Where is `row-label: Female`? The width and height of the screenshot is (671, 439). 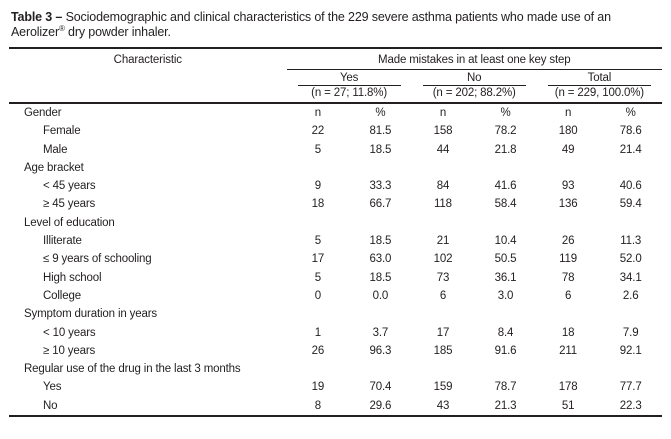 row-label: Female is located at coordinates (62, 131).